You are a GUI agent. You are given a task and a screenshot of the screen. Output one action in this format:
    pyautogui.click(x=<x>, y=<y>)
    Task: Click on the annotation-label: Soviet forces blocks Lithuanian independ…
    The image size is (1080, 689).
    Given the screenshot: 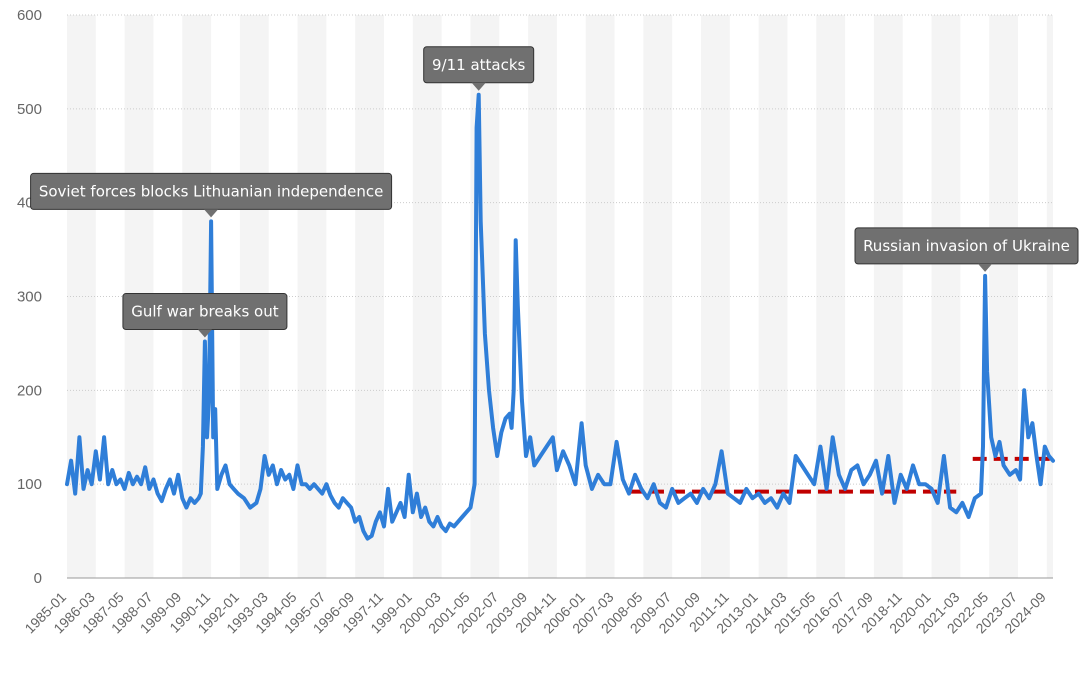 What is the action you would take?
    pyautogui.click(x=211, y=191)
    